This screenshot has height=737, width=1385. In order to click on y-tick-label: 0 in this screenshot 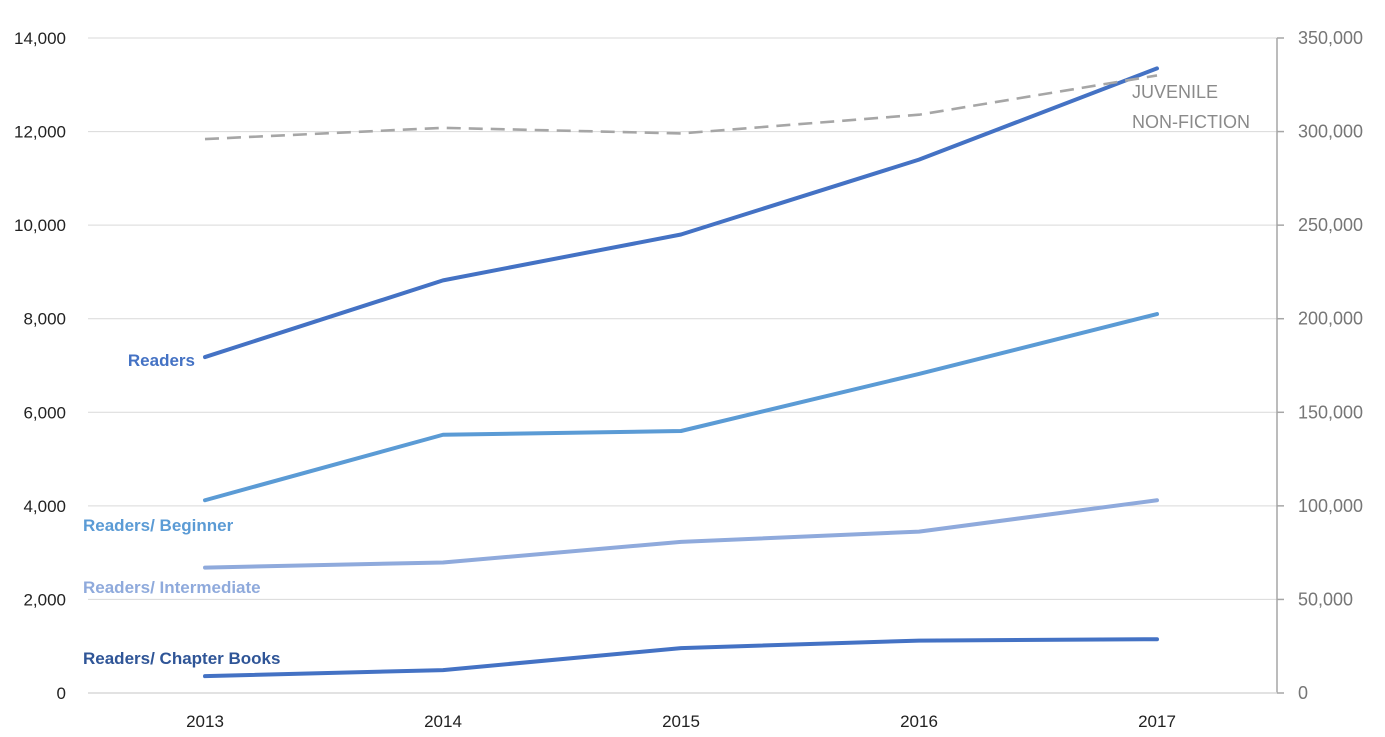, I will do `click(61, 693)`.